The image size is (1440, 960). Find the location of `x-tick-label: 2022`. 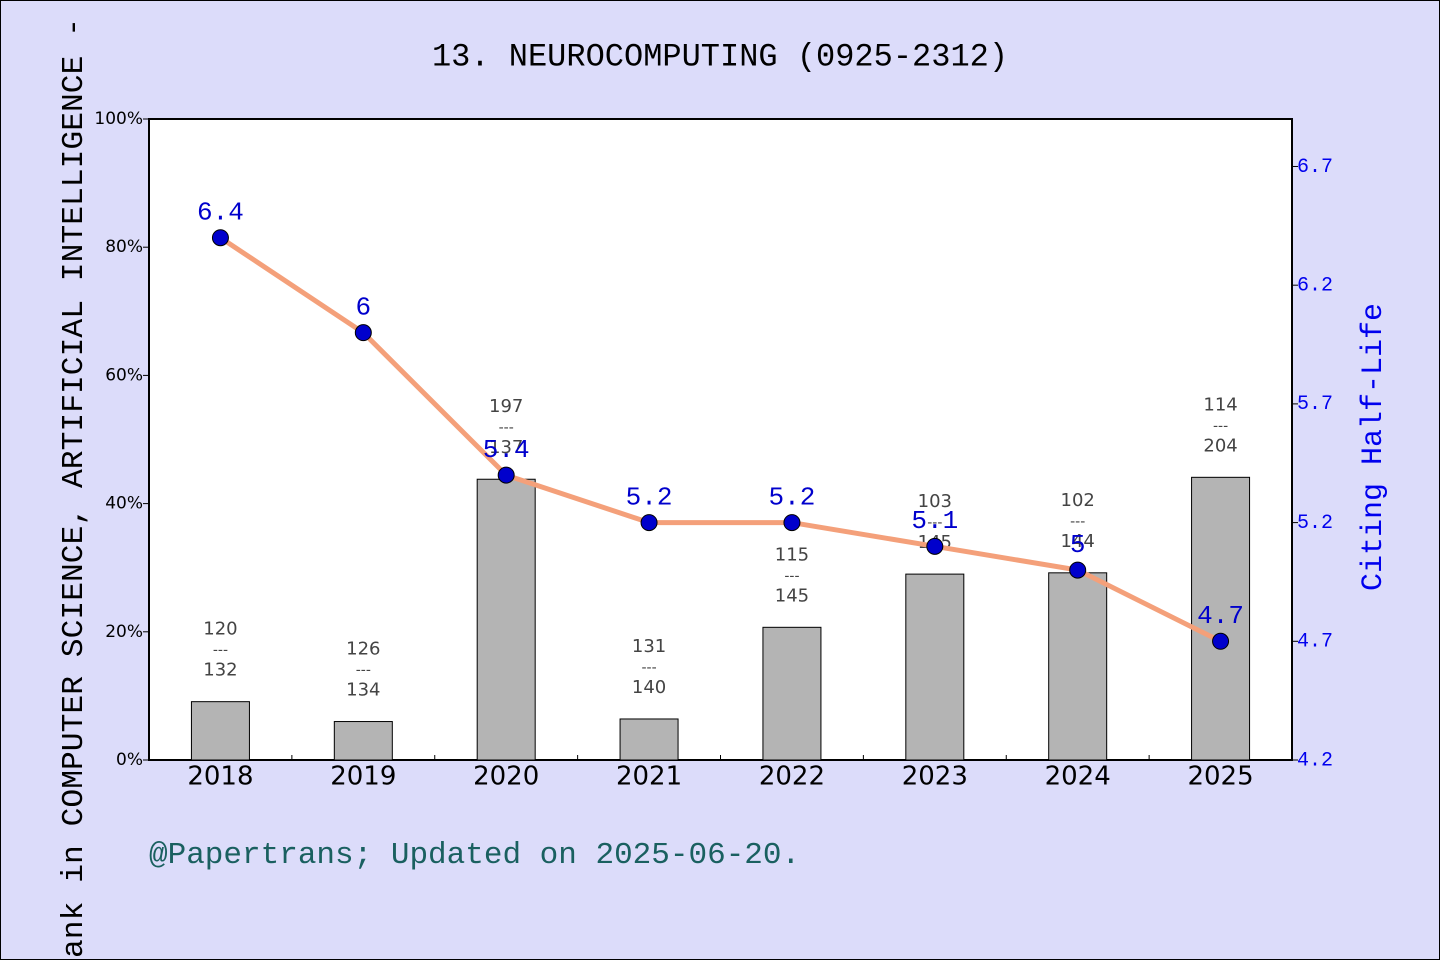

x-tick-label: 2022 is located at coordinates (792, 777).